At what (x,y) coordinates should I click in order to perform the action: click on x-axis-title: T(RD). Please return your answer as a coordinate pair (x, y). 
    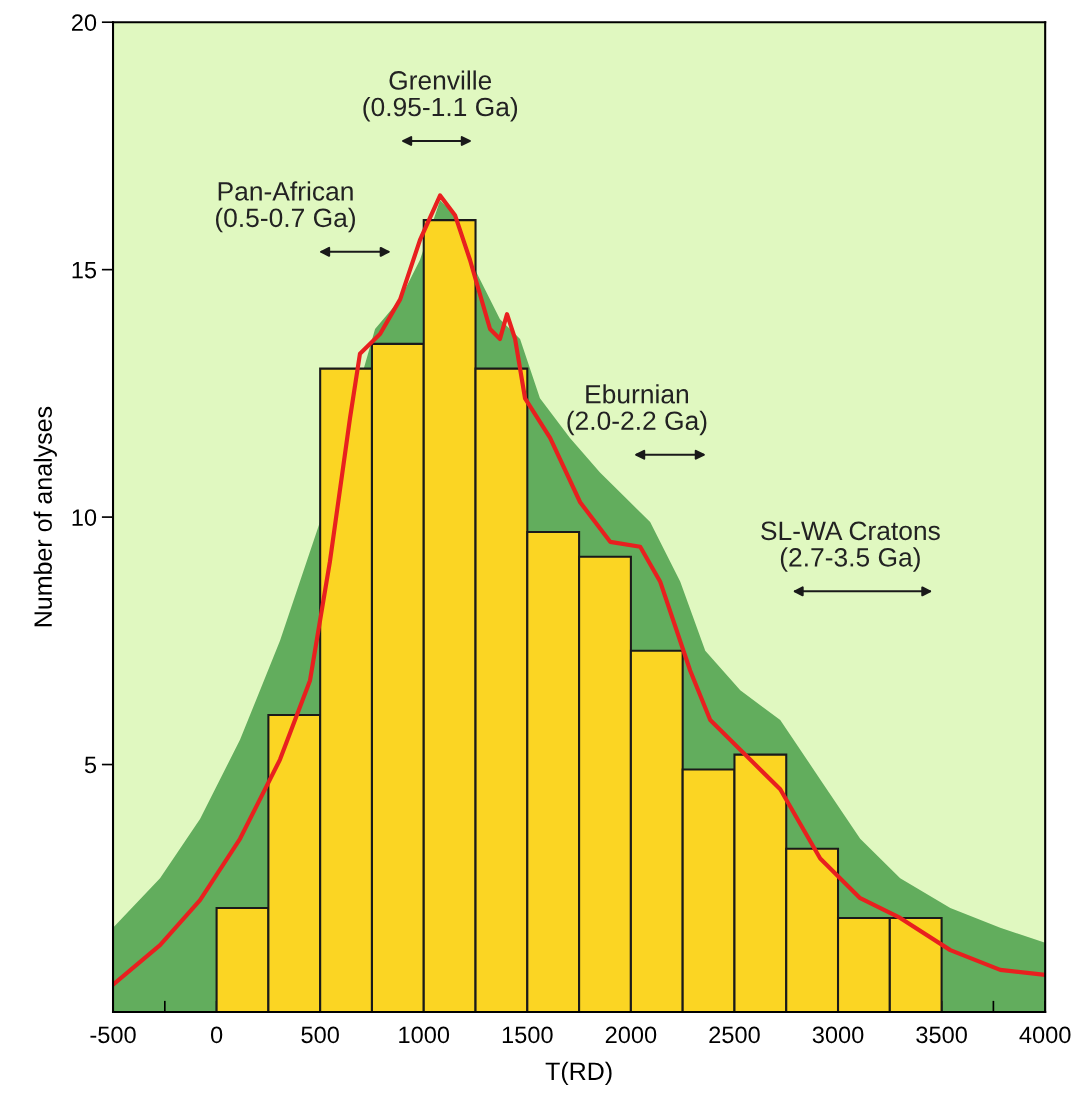
    Looking at the image, I should click on (578, 1073).